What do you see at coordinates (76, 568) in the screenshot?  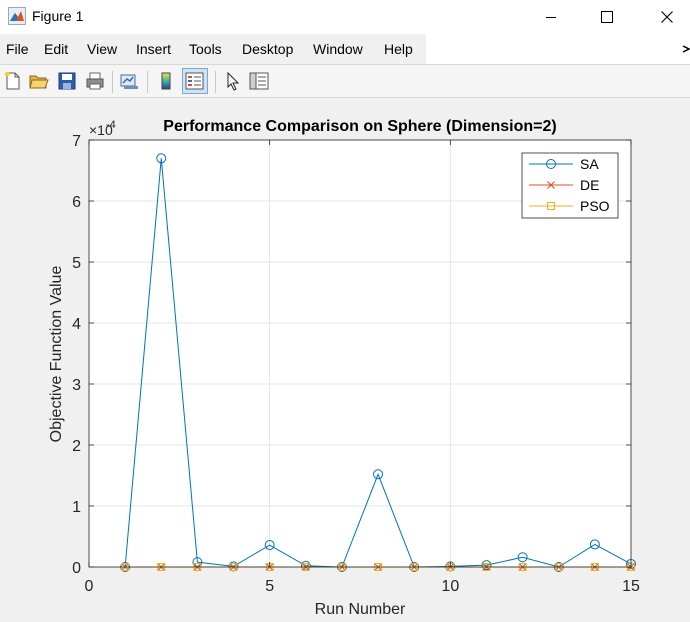 I see `y-tick-label: 0` at bounding box center [76, 568].